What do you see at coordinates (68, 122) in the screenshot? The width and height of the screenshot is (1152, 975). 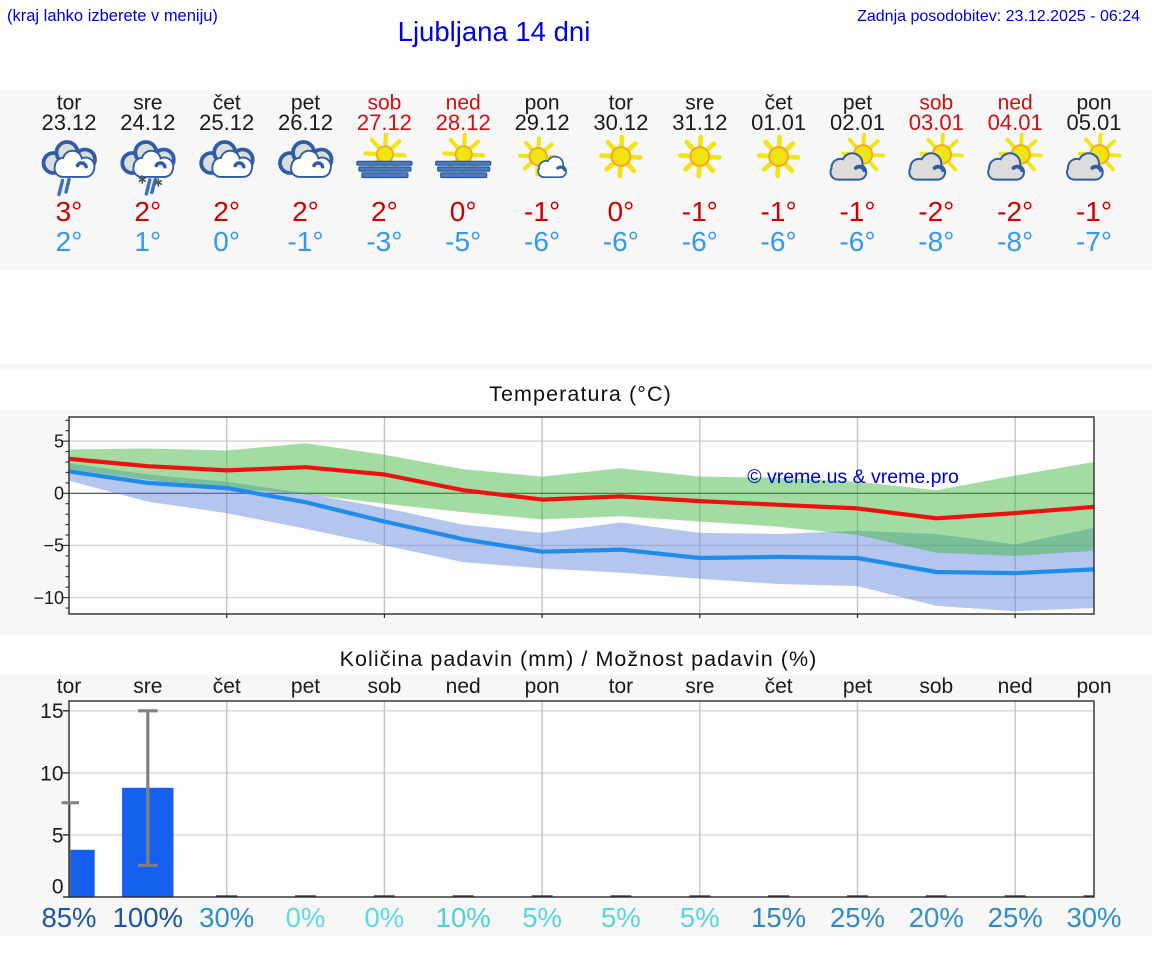 I see `svg-text: 23.12` at bounding box center [68, 122].